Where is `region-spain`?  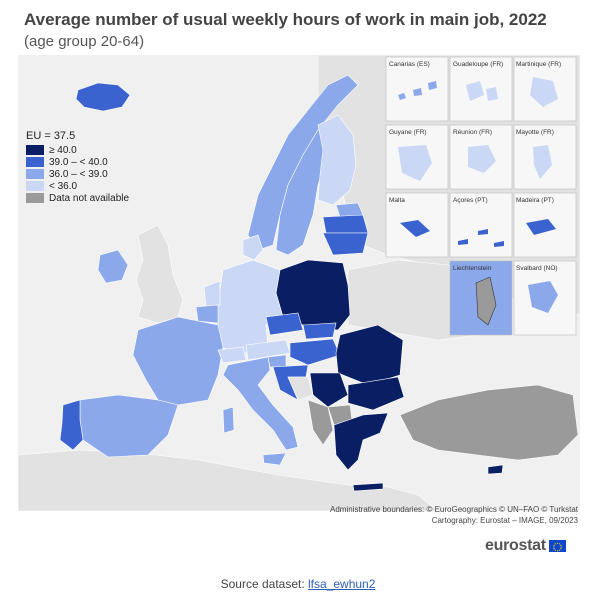 region-spain is located at coordinates (129, 426).